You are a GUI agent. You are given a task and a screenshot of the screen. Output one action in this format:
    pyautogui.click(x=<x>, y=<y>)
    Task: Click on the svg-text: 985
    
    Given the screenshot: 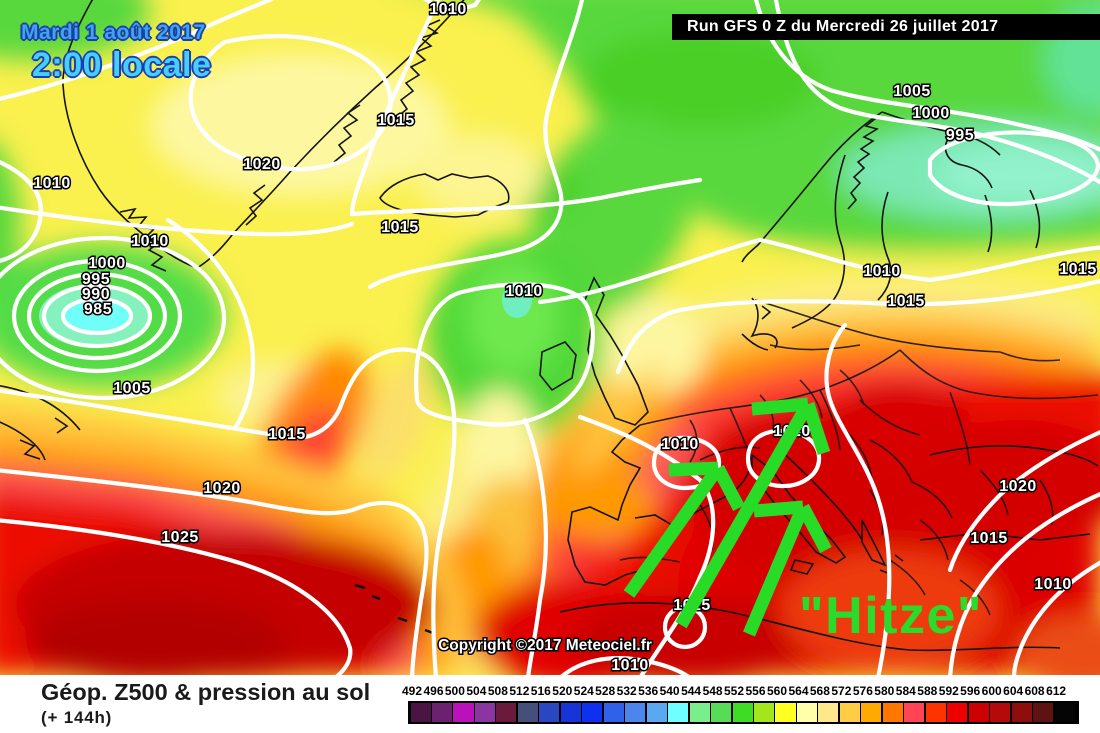 What is the action you would take?
    pyautogui.click(x=98, y=309)
    